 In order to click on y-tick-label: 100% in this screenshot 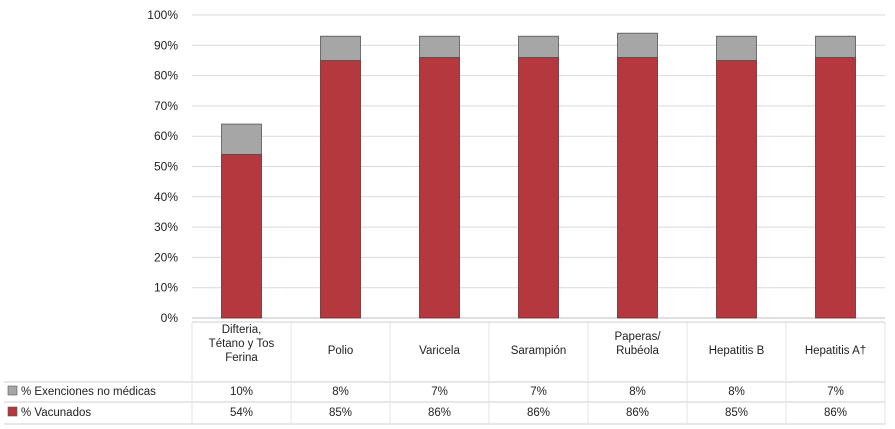, I will do `click(162, 15)`.